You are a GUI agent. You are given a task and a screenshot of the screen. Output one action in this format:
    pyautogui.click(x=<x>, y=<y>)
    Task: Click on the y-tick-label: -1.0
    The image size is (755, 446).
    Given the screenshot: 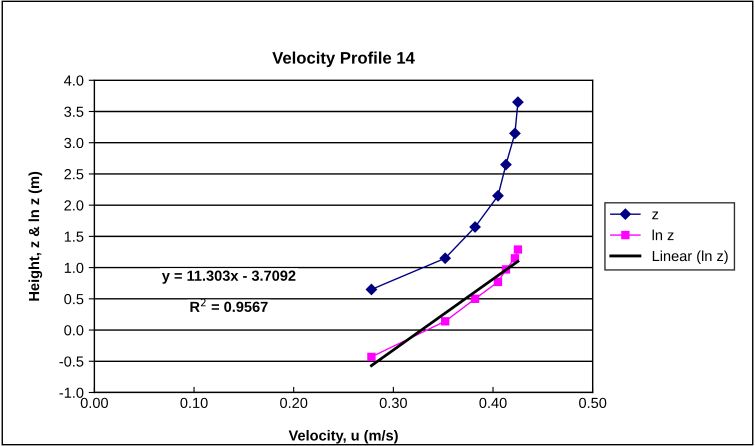 What is the action you would take?
    pyautogui.click(x=71, y=393)
    